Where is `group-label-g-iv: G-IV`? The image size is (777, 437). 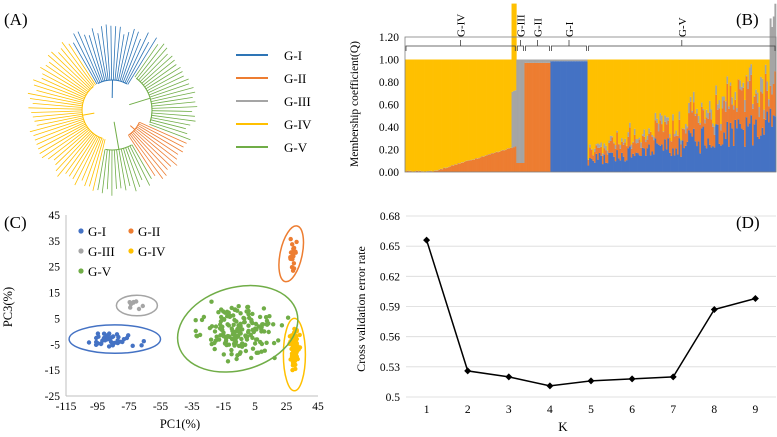 group-label-g-iv: G-IV is located at coordinates (462, 25).